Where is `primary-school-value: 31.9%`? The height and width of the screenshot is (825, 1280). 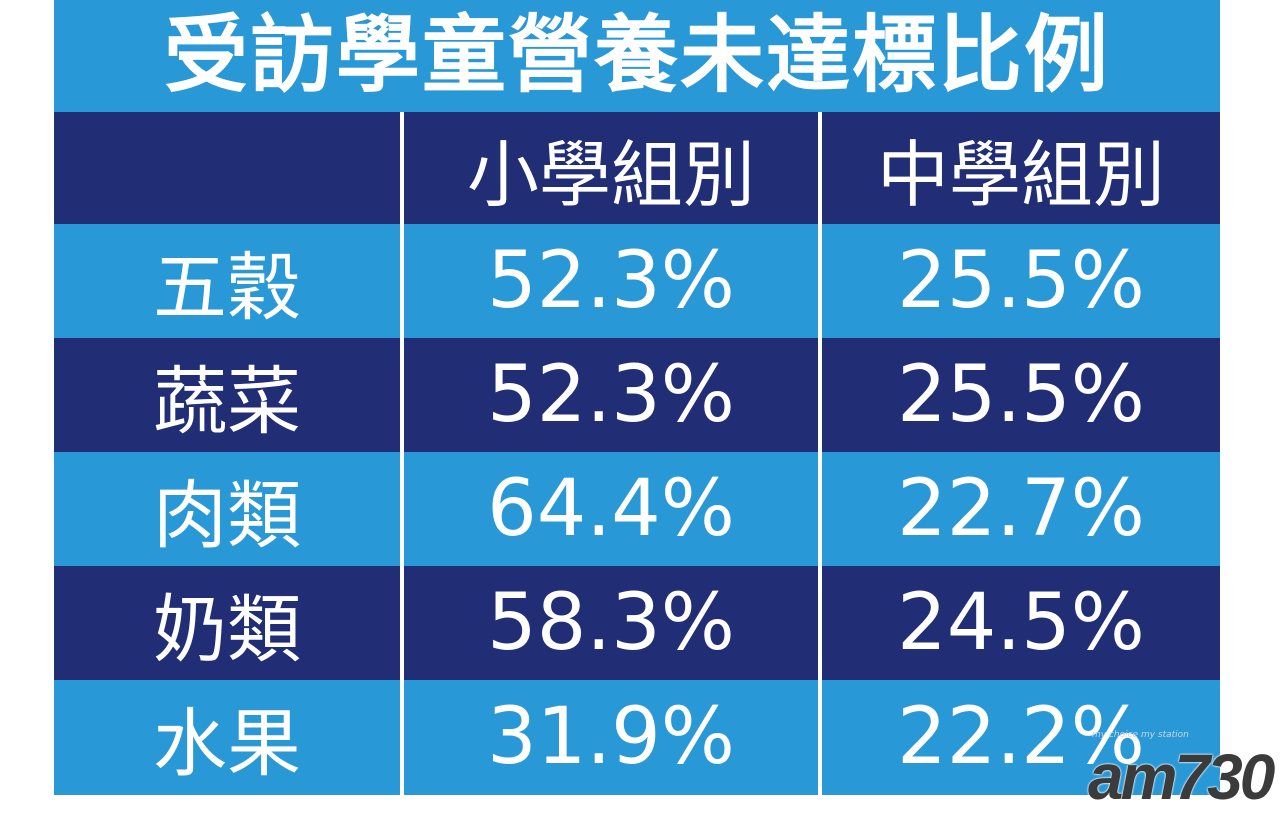 primary-school-value: 31.9% is located at coordinates (611, 737).